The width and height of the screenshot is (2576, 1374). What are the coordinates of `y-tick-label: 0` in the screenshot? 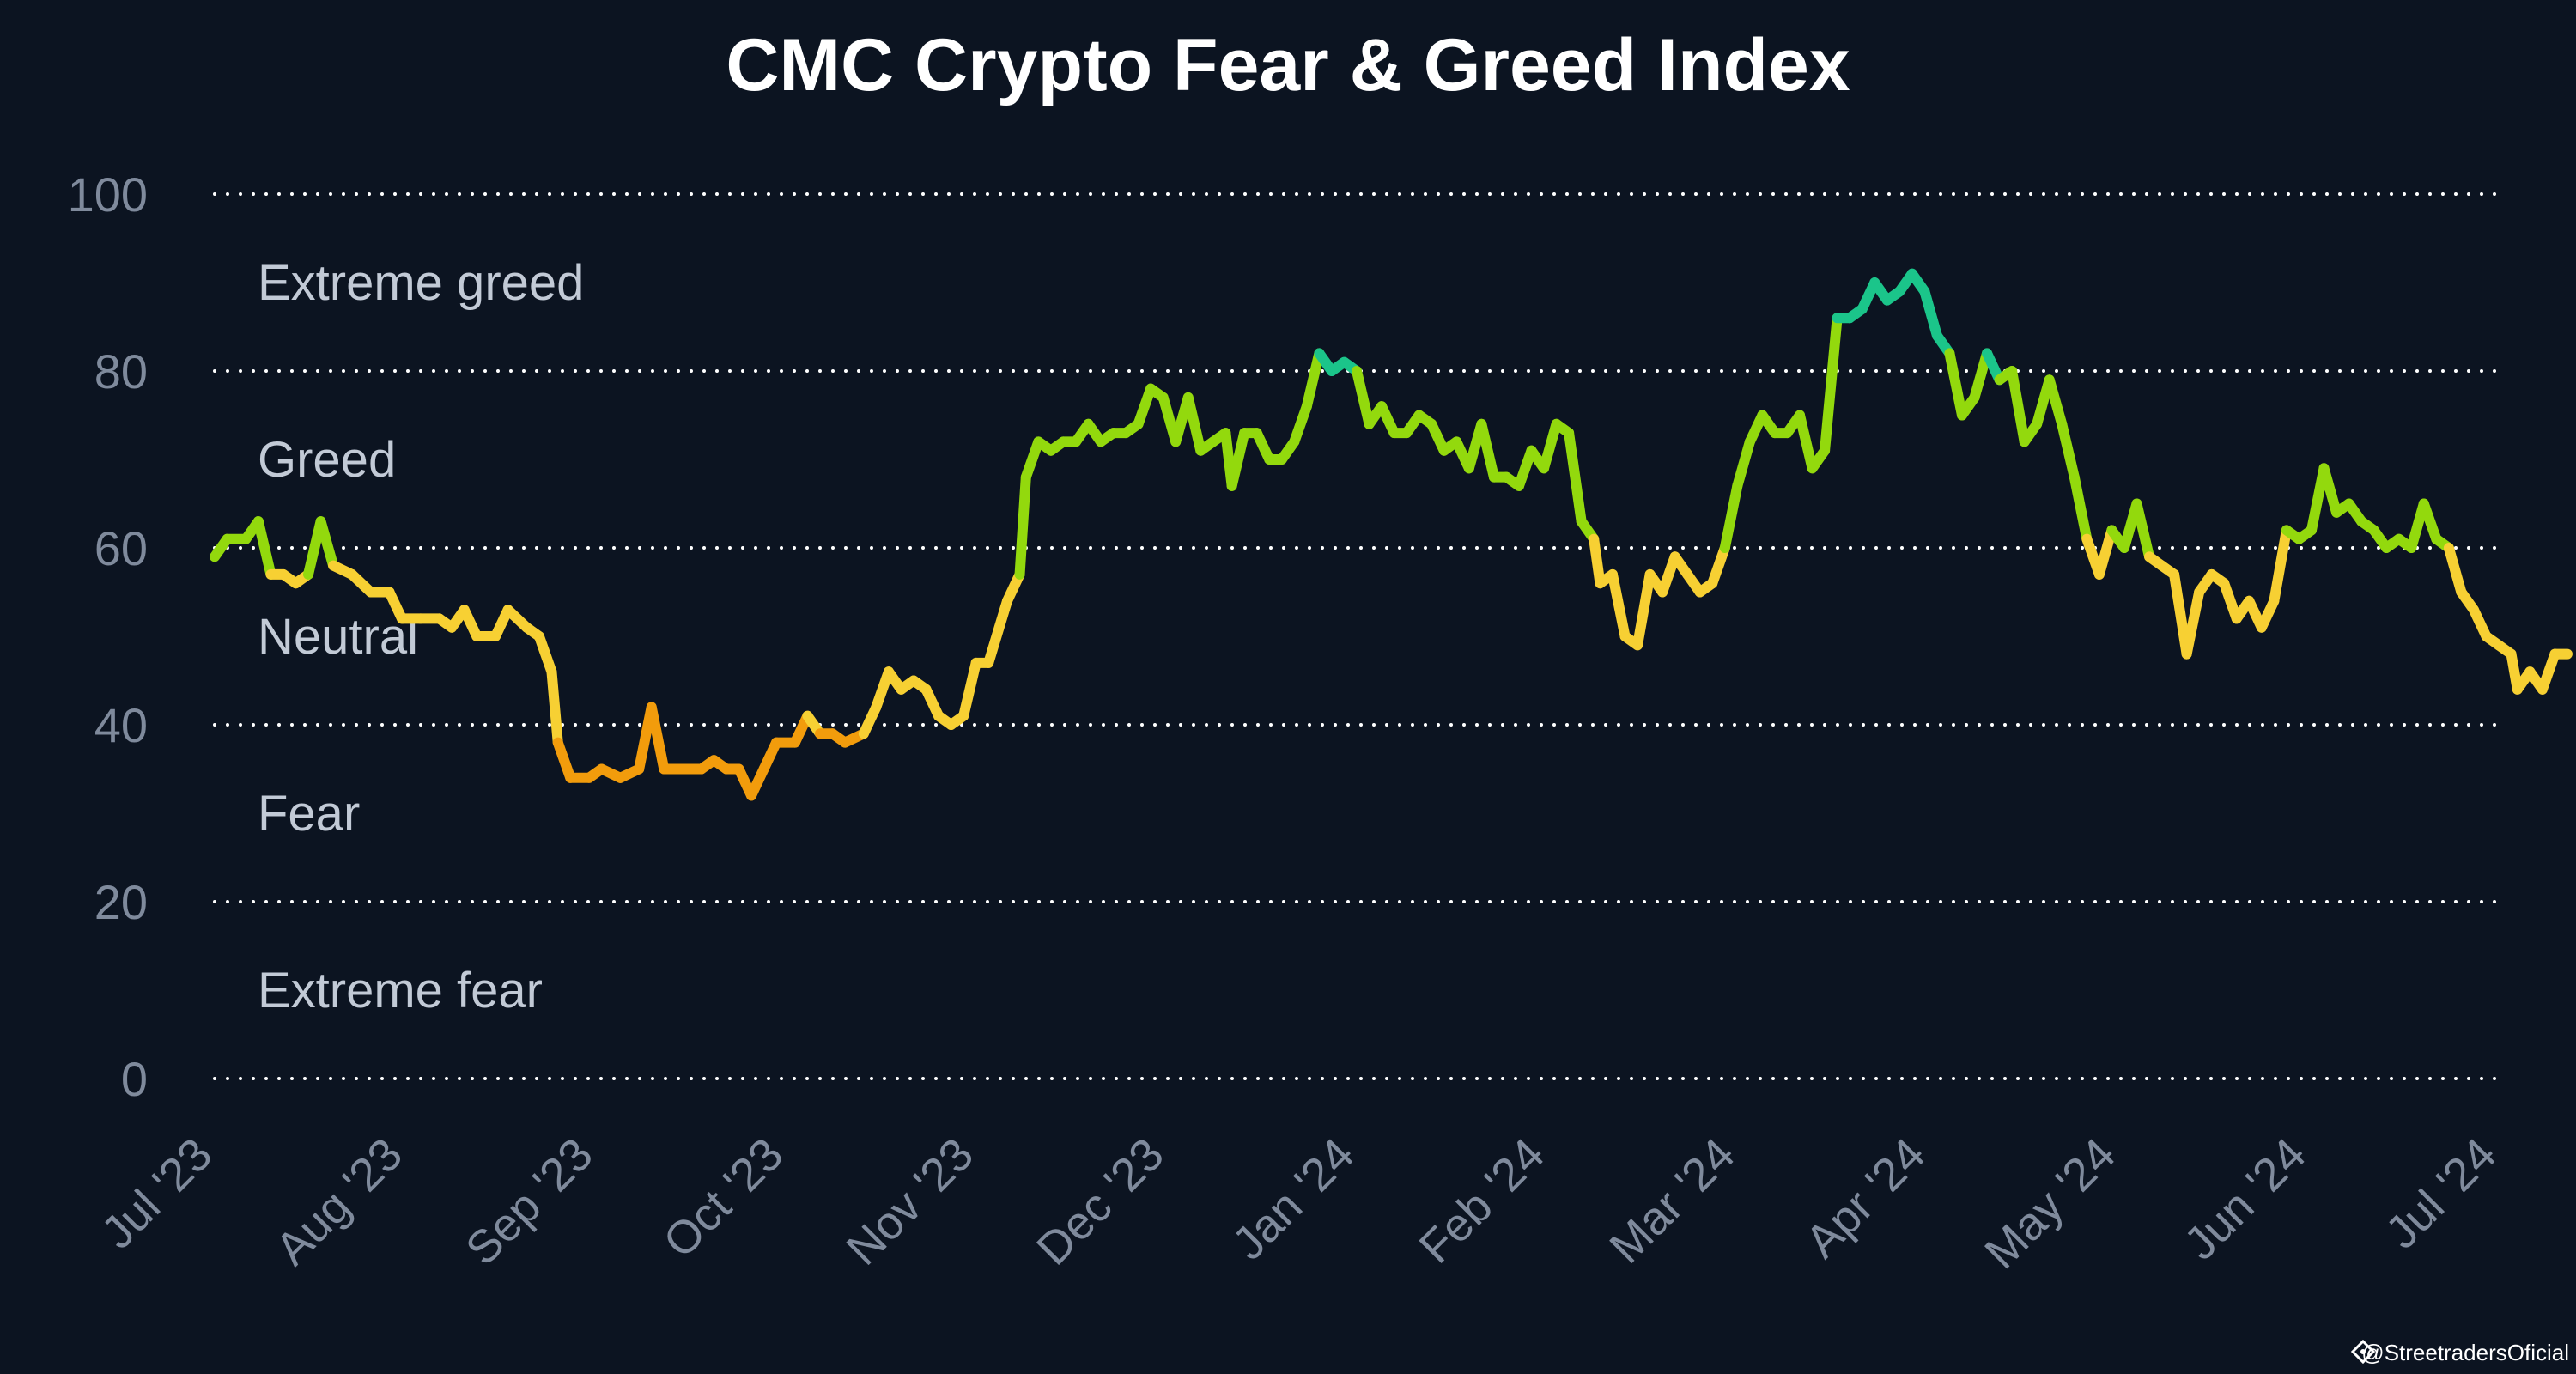 It's located at (134, 1079).